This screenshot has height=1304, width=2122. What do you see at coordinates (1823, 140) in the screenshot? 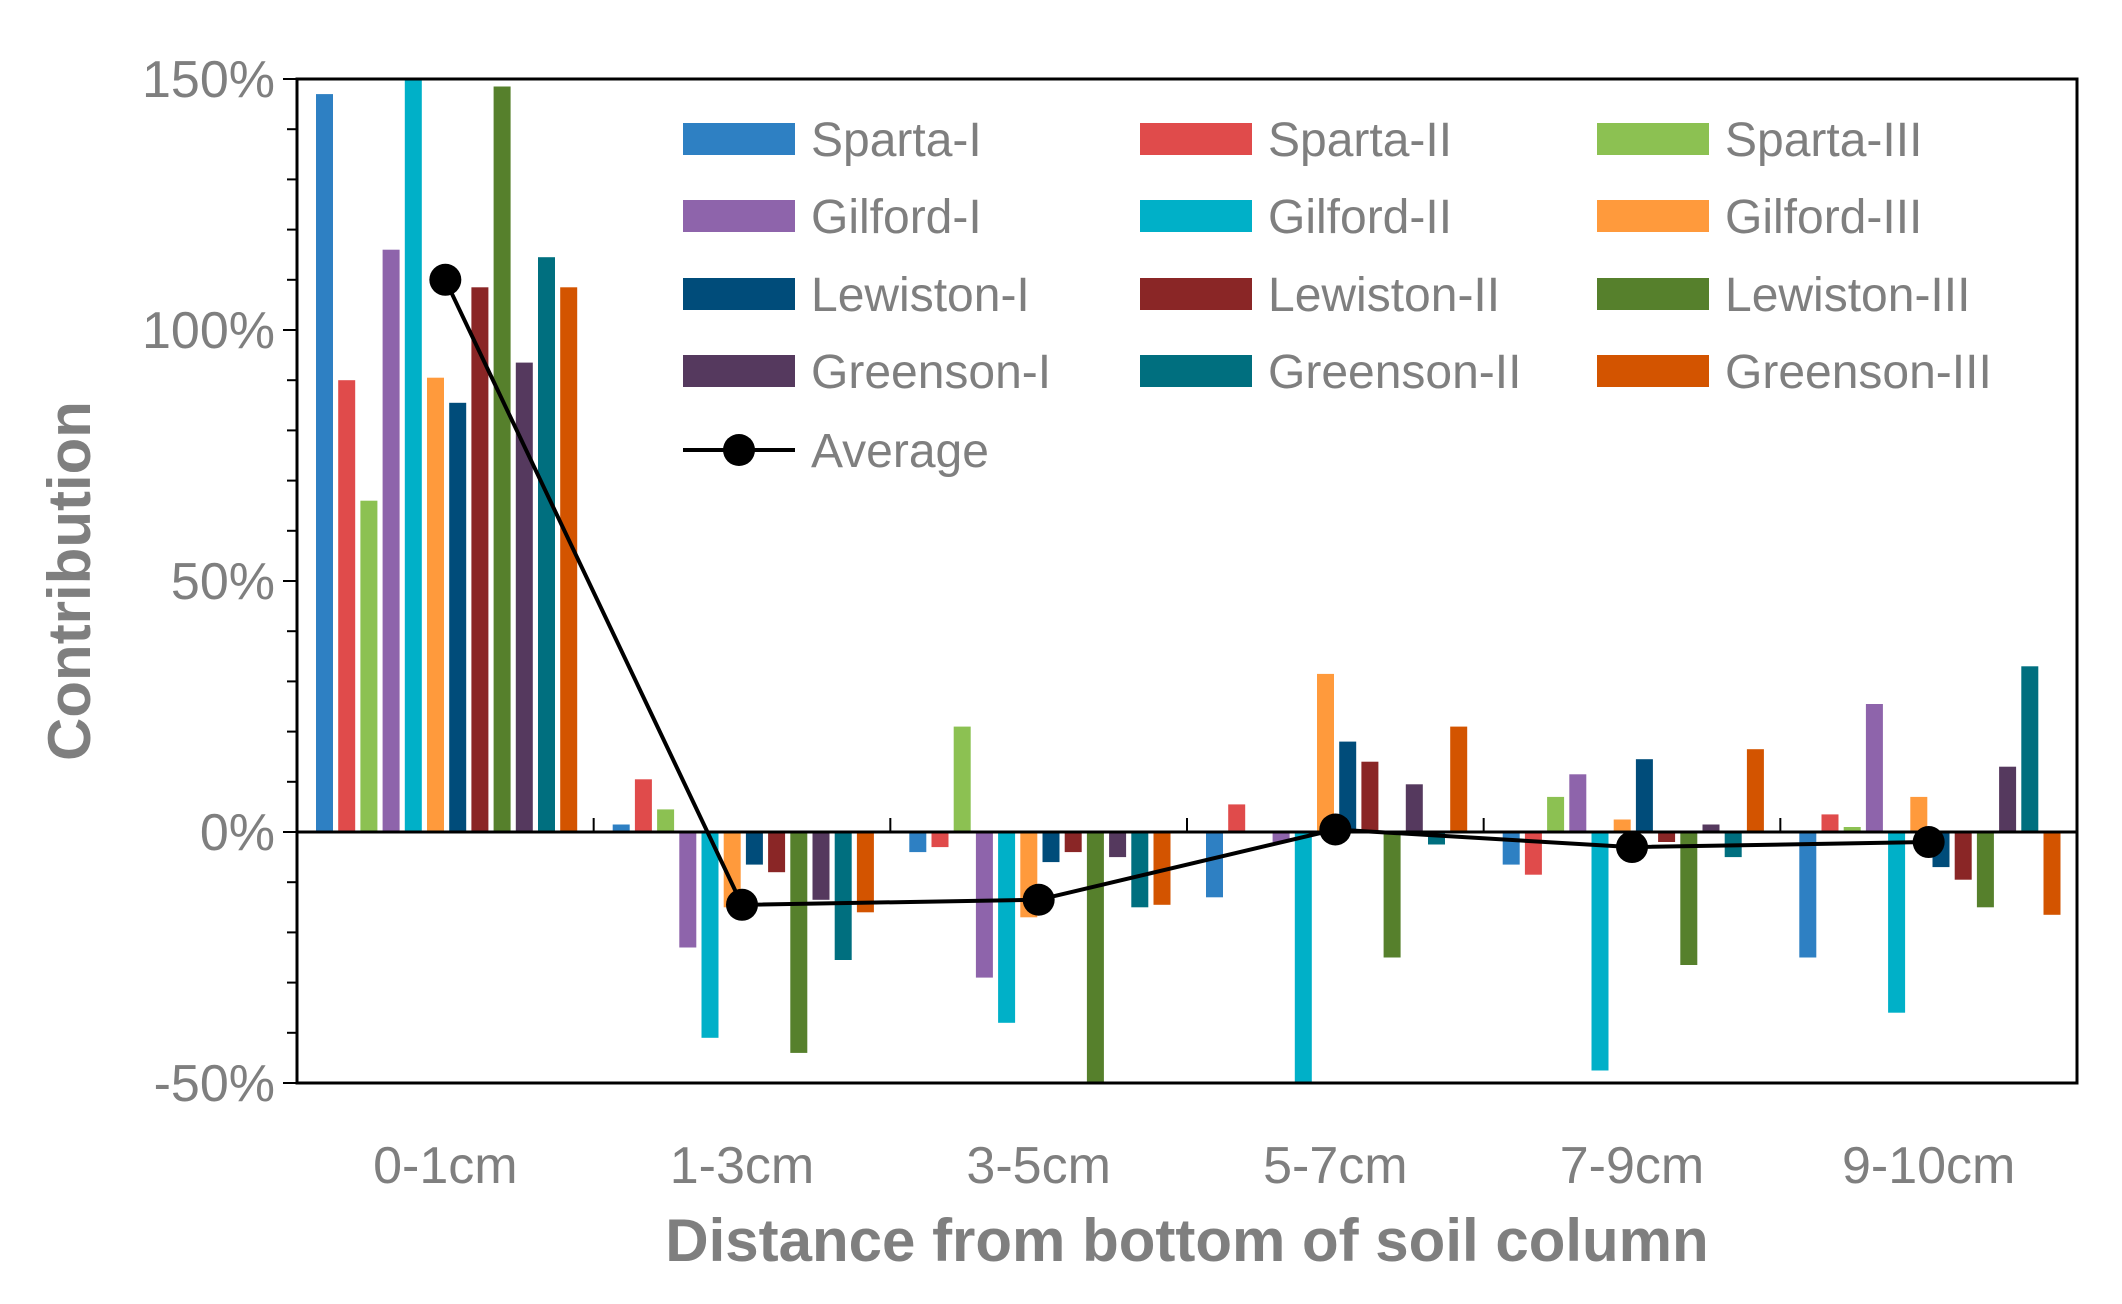
I see `legend-label-sparta-iii: Sparta-III` at bounding box center [1823, 140].